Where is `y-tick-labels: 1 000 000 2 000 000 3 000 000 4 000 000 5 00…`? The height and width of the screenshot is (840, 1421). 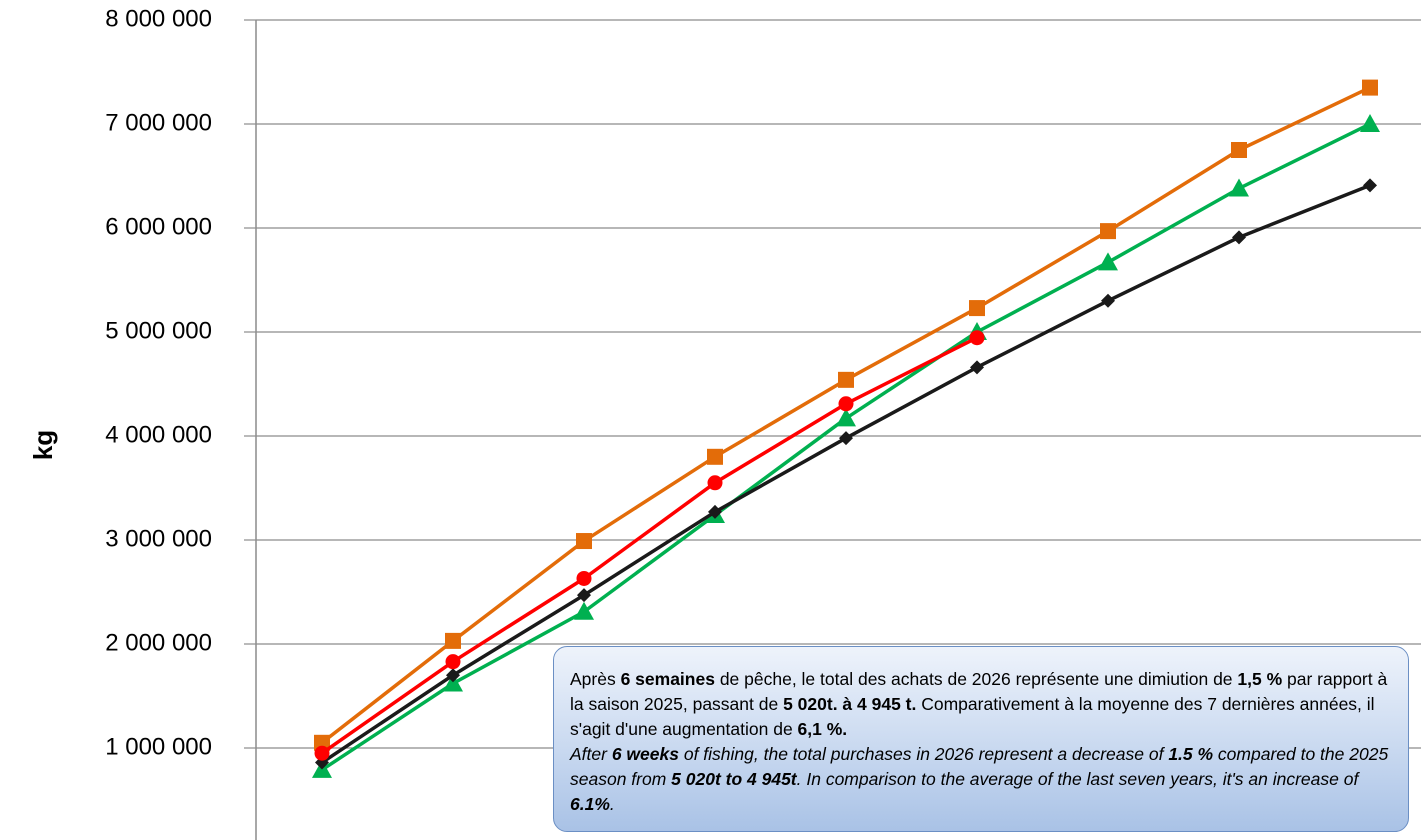 y-tick-labels: 1 000 000 2 000 000 3 000 000 4 000 000 5 00… is located at coordinates (158, 382).